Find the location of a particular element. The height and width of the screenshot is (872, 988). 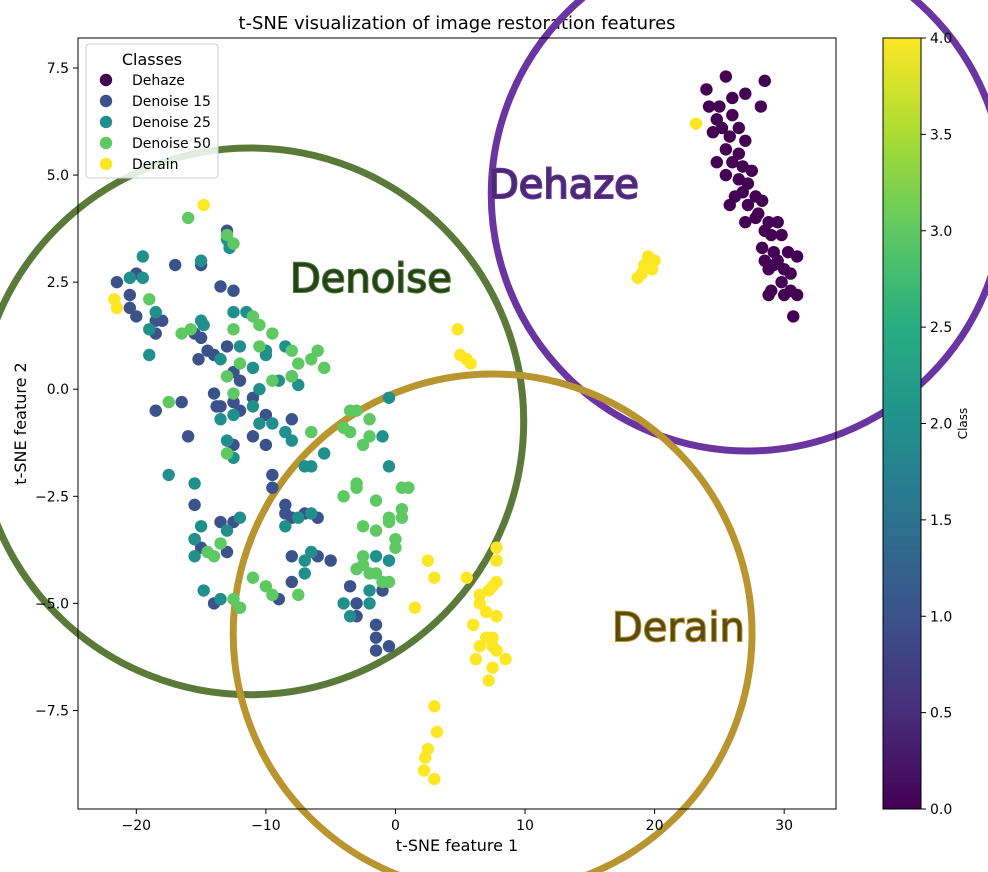

colorbar-tick-label: 1.0 is located at coordinates (941, 617).